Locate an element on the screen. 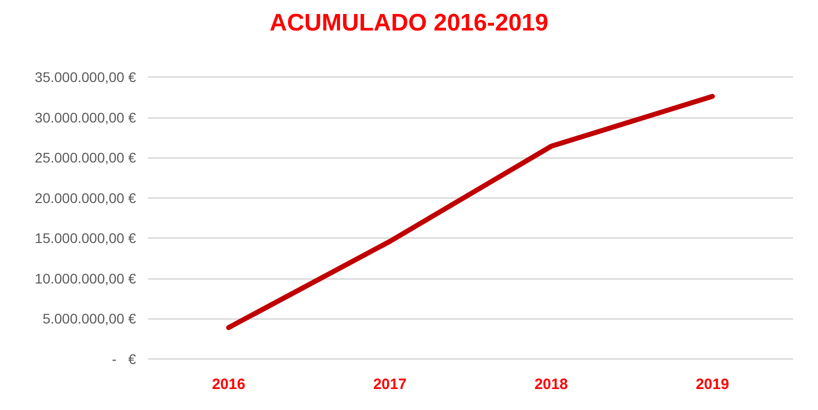 This screenshot has height=410, width=818. y-tick-label: 35.000.000,00 € is located at coordinates (85, 77).